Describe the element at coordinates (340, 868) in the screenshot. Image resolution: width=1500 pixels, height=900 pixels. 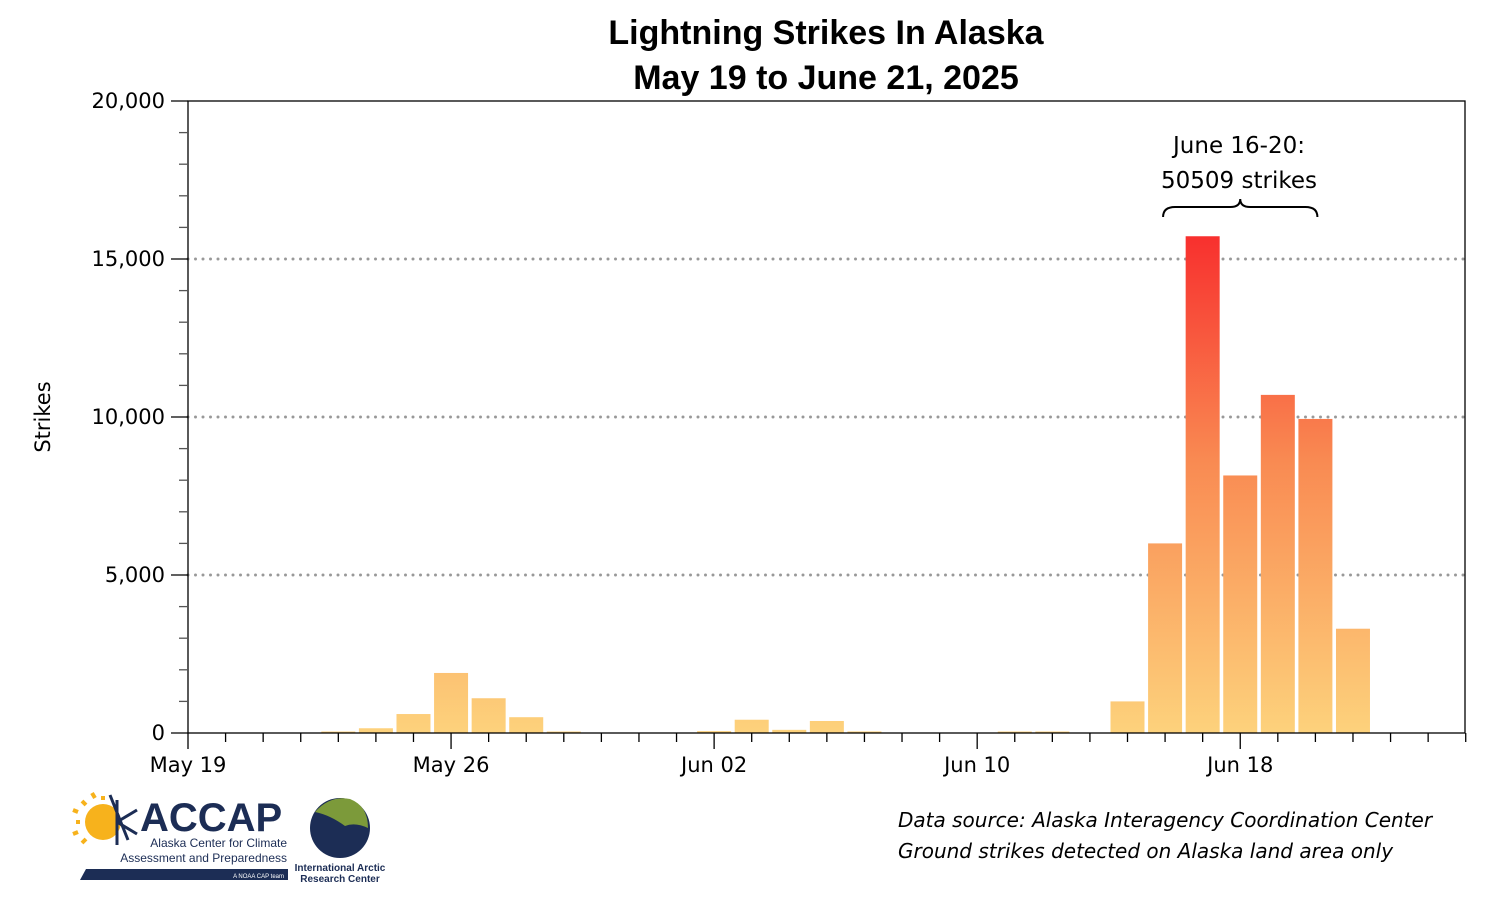
I see `iarc-line1: International Arctic` at that location.